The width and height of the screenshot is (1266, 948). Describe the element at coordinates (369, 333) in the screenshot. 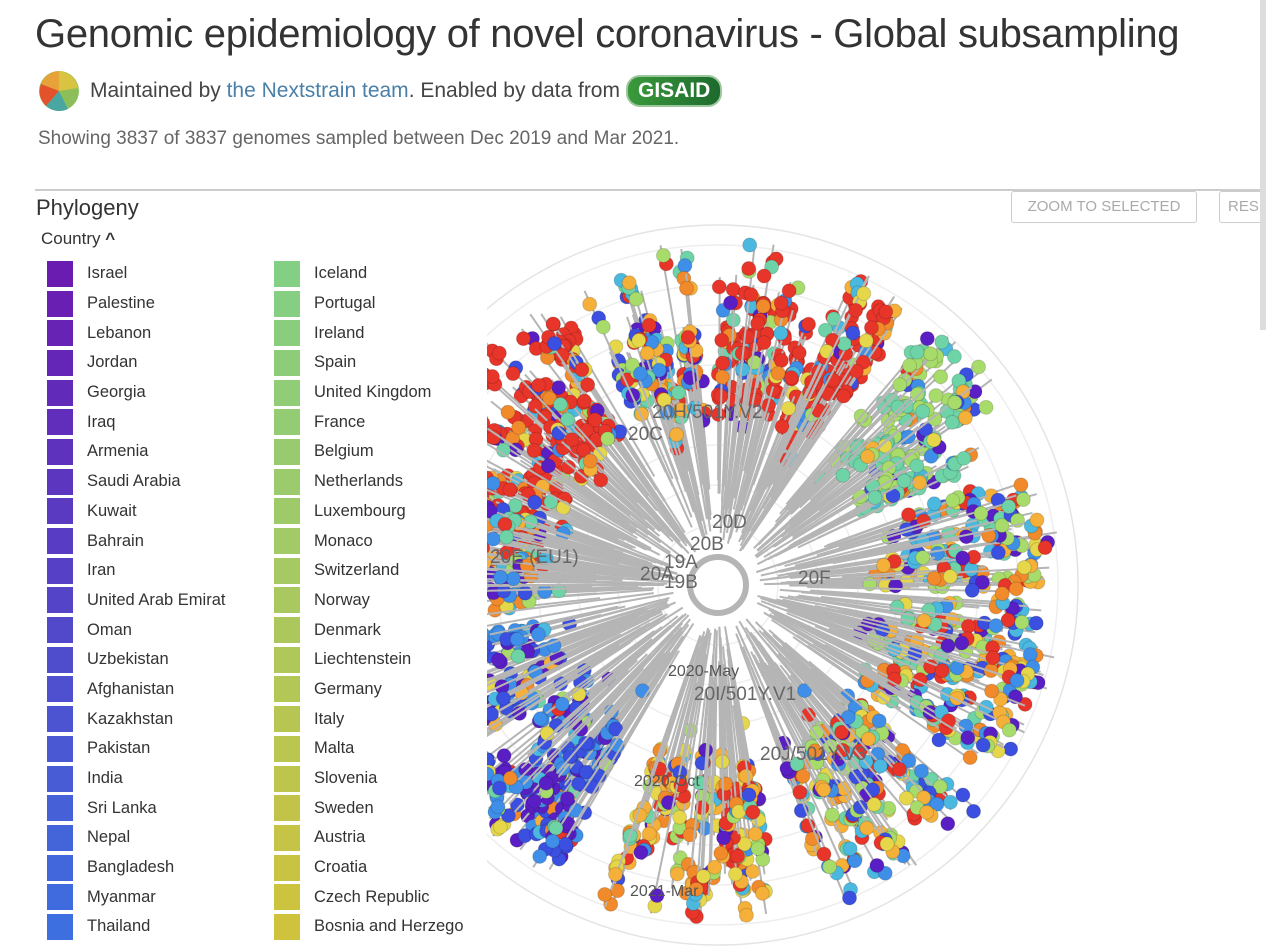

I see `legend-item: Ireland` at that location.